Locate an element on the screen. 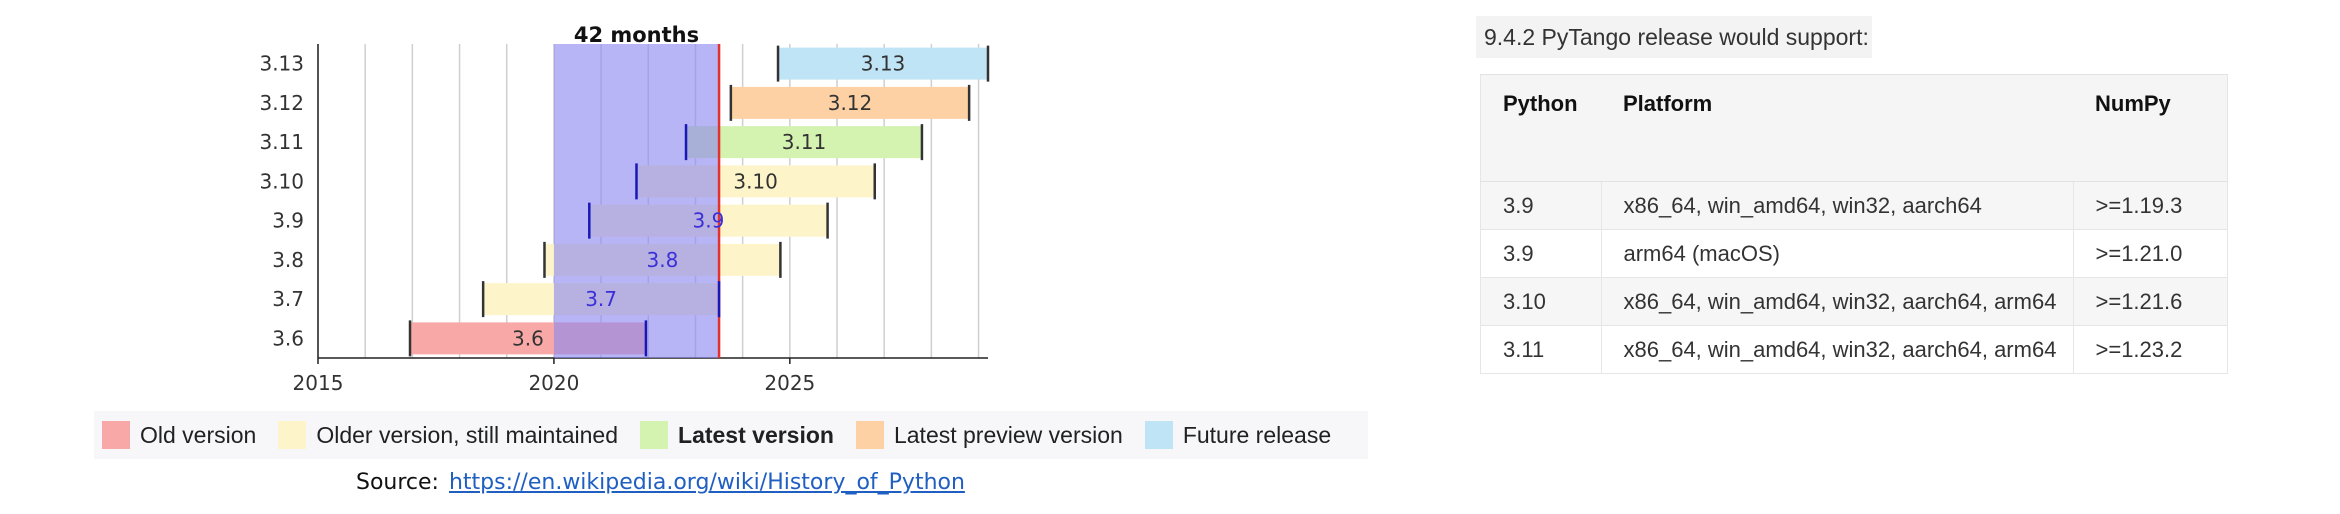 The width and height of the screenshot is (2340, 514). bar-label: 3.8 is located at coordinates (663, 260).